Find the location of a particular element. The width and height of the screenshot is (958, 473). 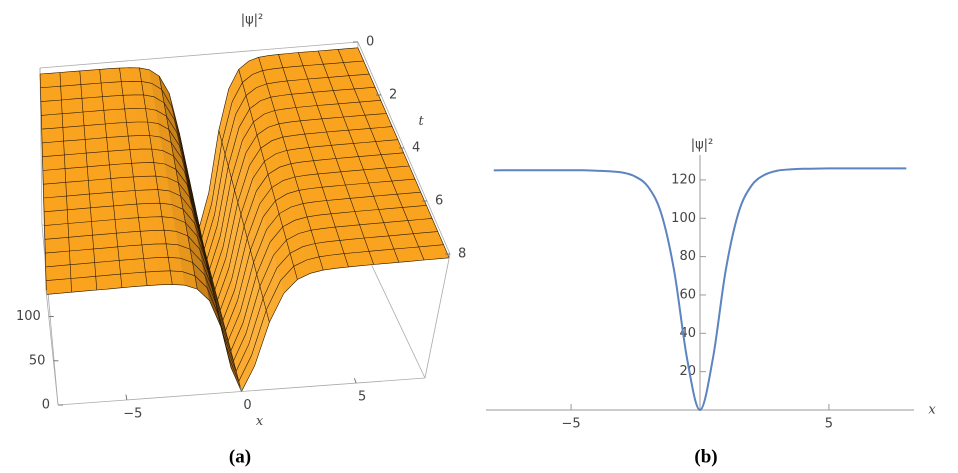

caption: (a) is located at coordinates (240, 456).